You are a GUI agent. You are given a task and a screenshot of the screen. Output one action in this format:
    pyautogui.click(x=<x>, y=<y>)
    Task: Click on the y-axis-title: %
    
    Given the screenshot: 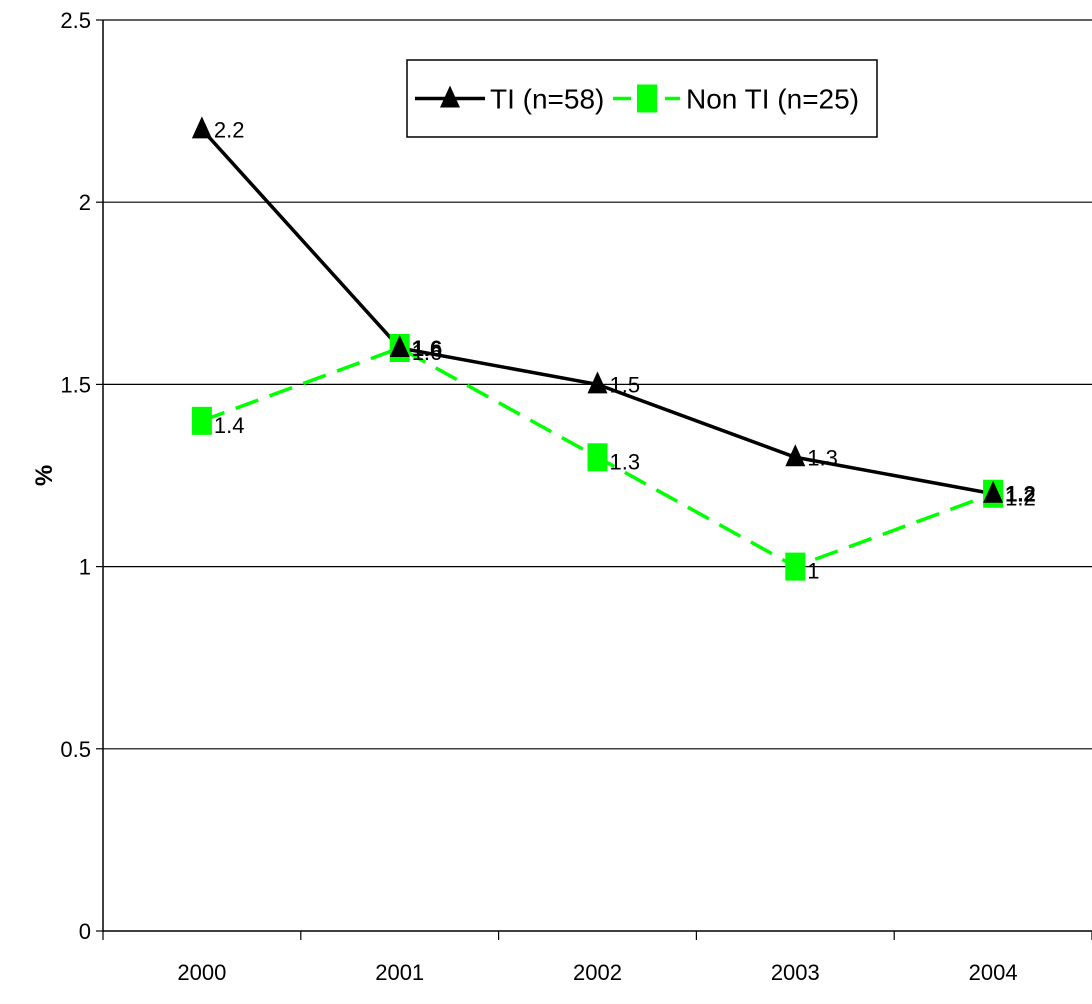 What is the action you would take?
    pyautogui.click(x=44, y=475)
    